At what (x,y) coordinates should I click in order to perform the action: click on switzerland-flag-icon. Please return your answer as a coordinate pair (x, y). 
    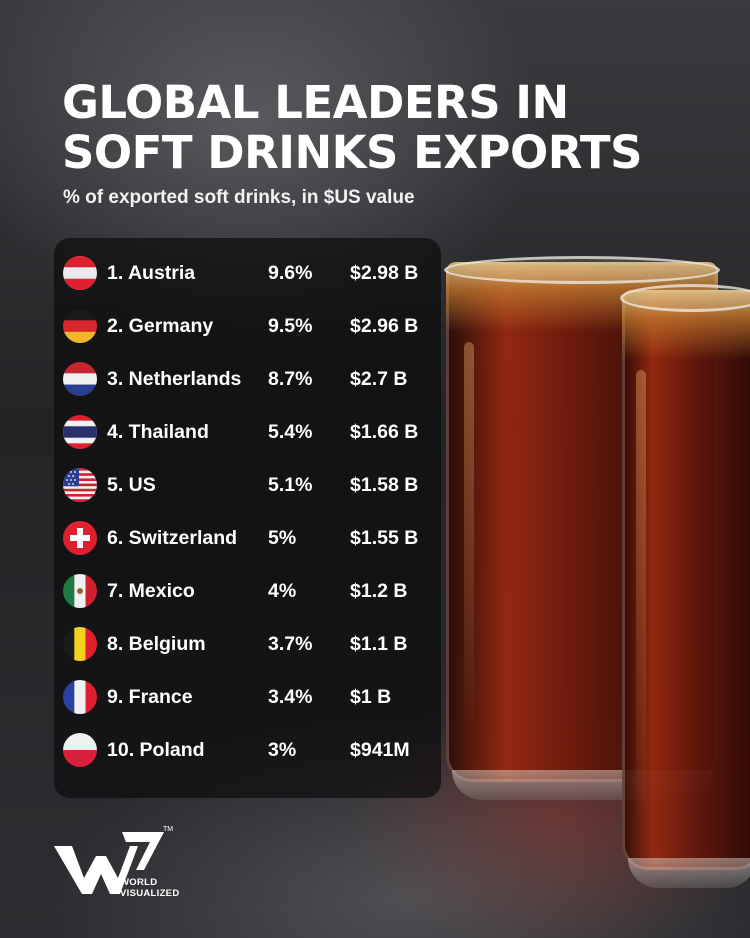
    Looking at the image, I should click on (80, 538).